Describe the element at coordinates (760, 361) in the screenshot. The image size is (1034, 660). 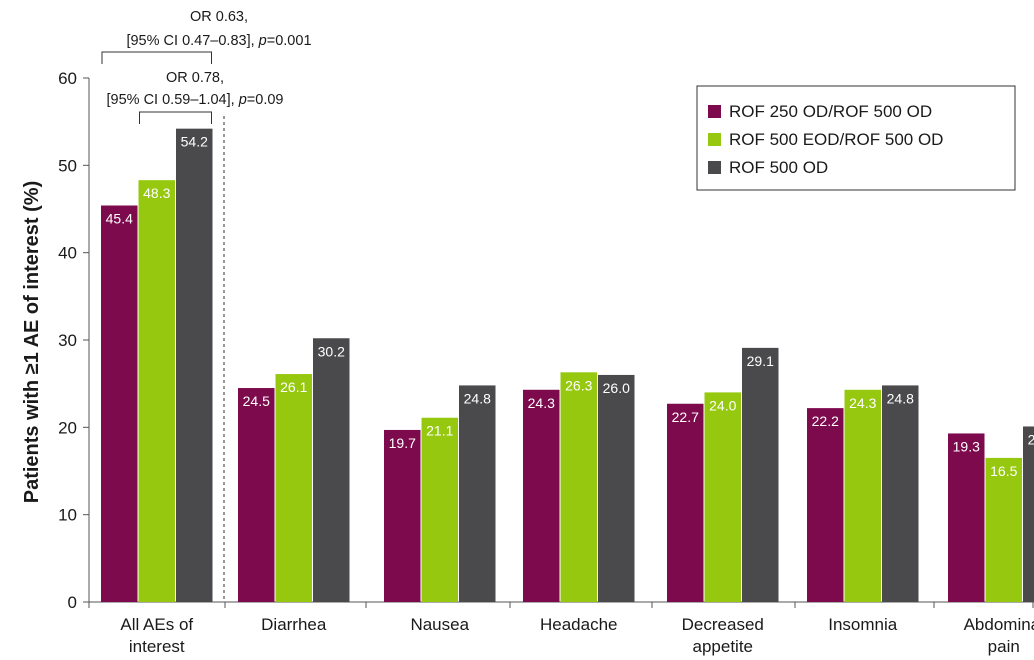
I see `data-label: 29.1` at that location.